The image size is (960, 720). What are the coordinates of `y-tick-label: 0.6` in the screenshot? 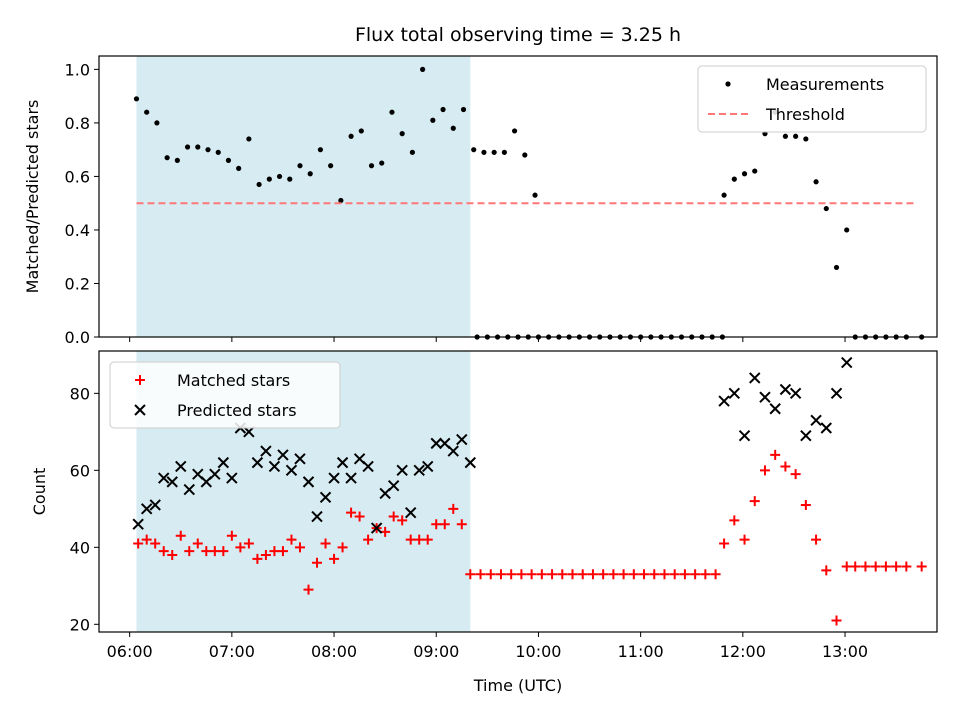 It's located at (77, 176).